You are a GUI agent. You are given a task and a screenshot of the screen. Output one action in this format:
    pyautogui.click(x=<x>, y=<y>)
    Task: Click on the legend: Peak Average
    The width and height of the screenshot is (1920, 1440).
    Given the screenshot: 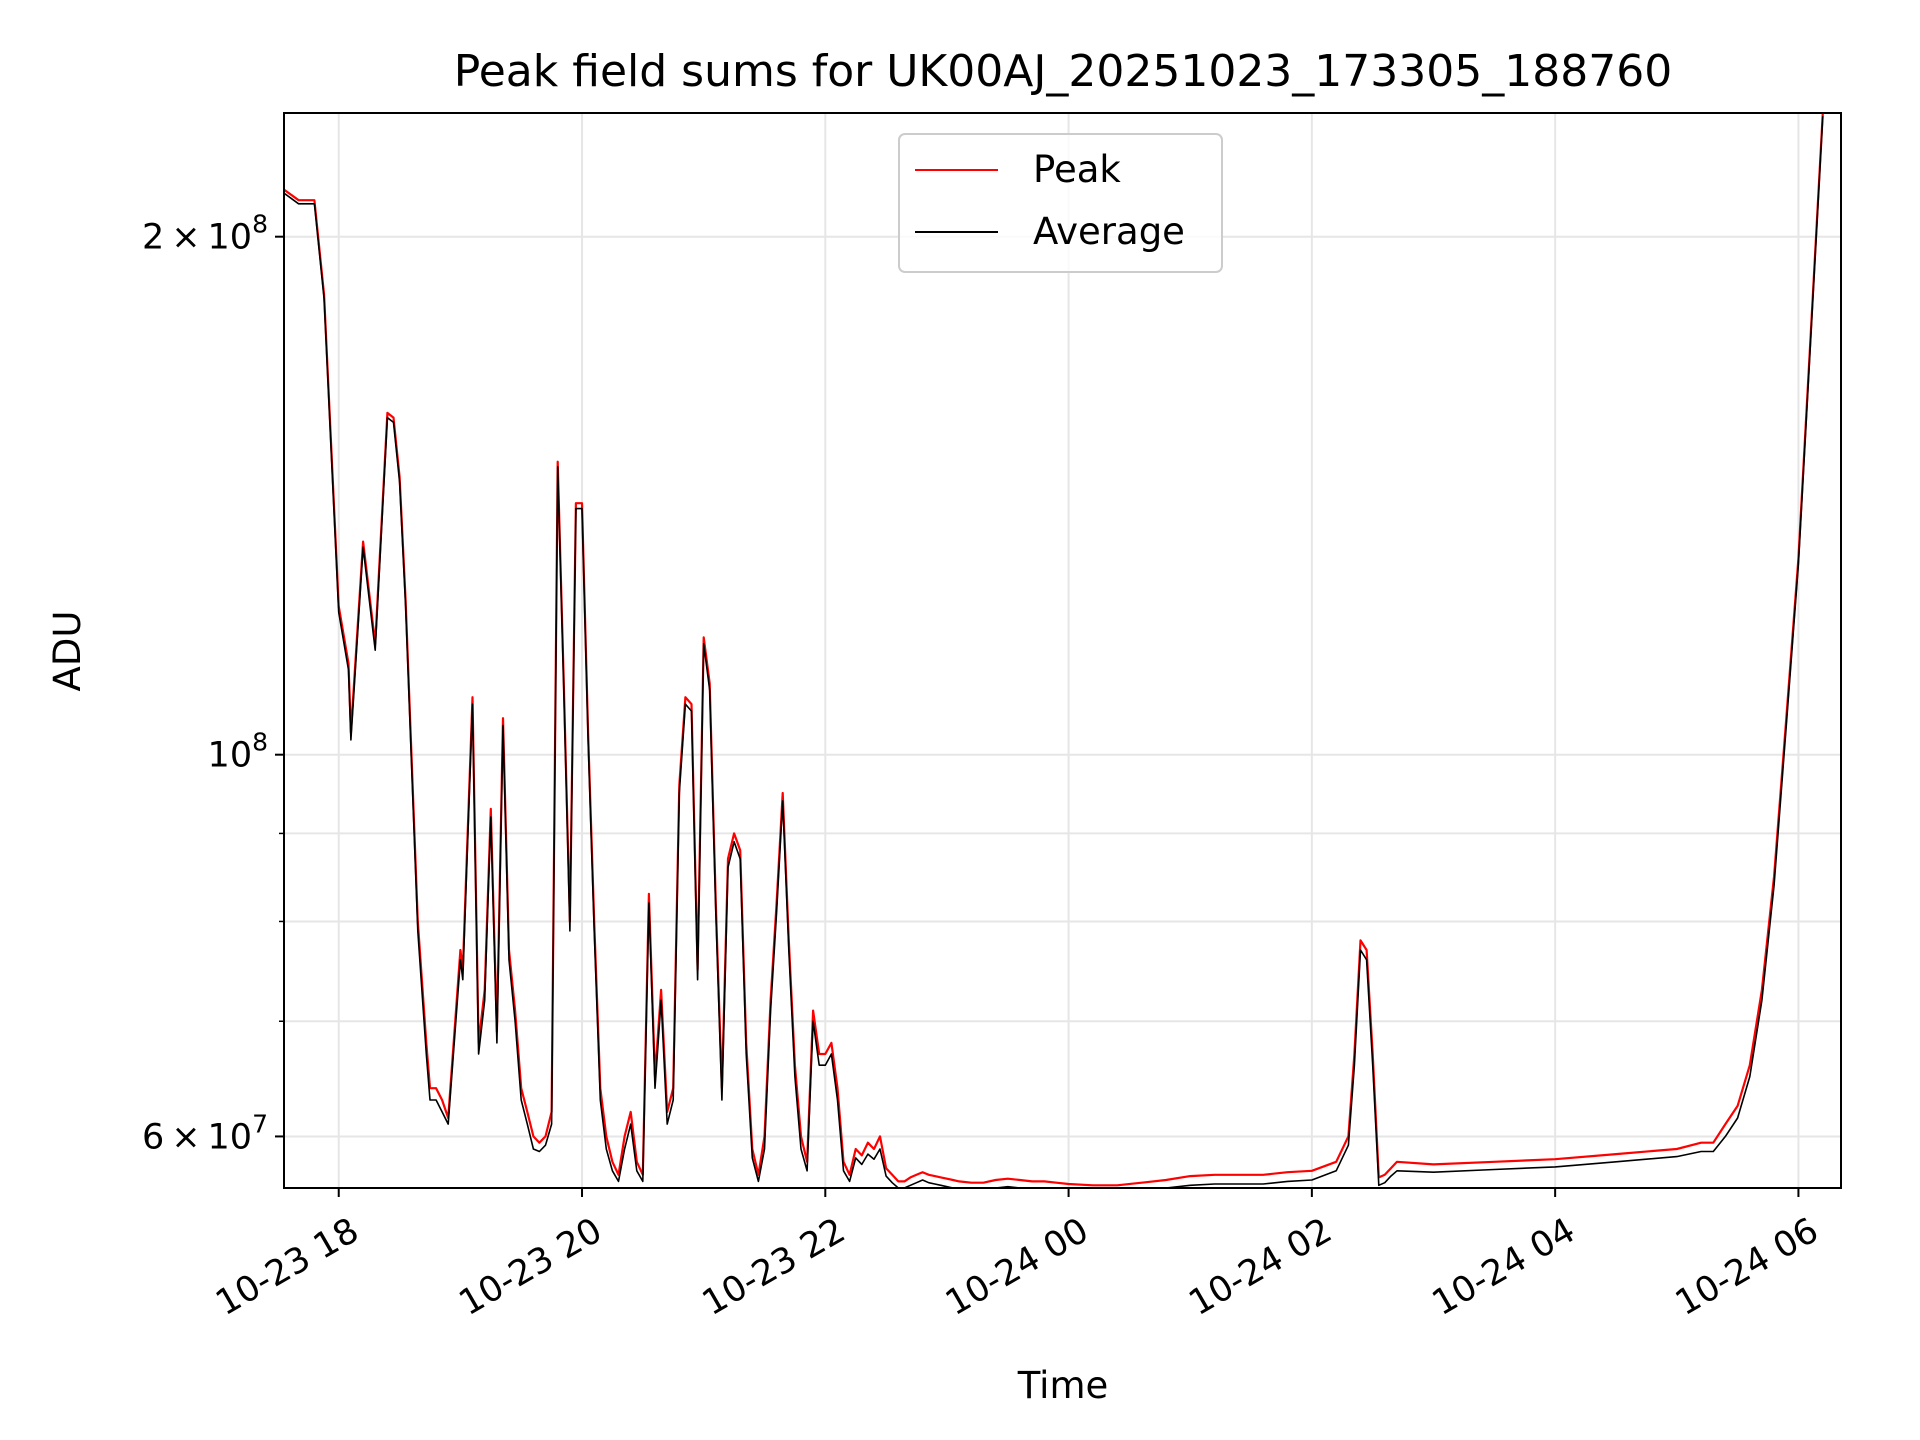 What is the action you would take?
    pyautogui.click(x=1060, y=203)
    